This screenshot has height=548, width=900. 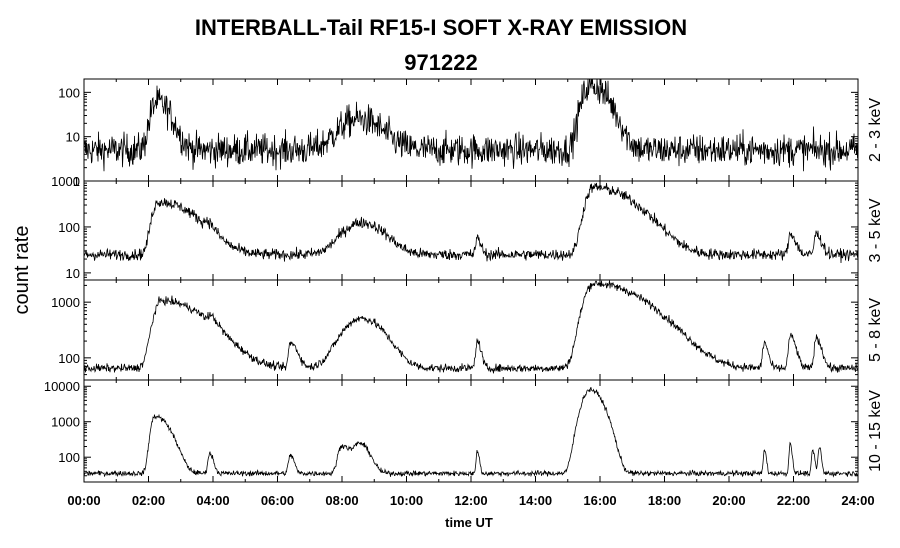 I want to click on x-axis-label: time UT, so click(x=469, y=522).